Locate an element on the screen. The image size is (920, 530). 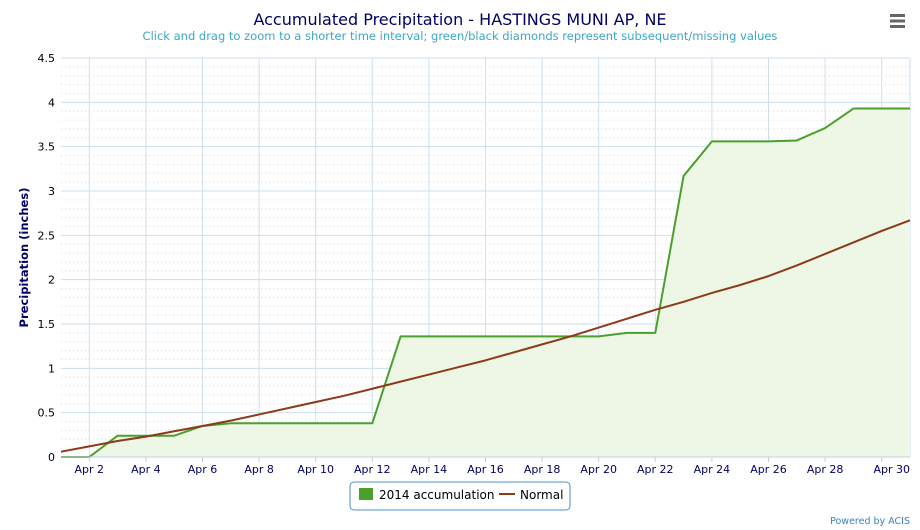
hamburger-menu-icon is located at coordinates (897, 21).